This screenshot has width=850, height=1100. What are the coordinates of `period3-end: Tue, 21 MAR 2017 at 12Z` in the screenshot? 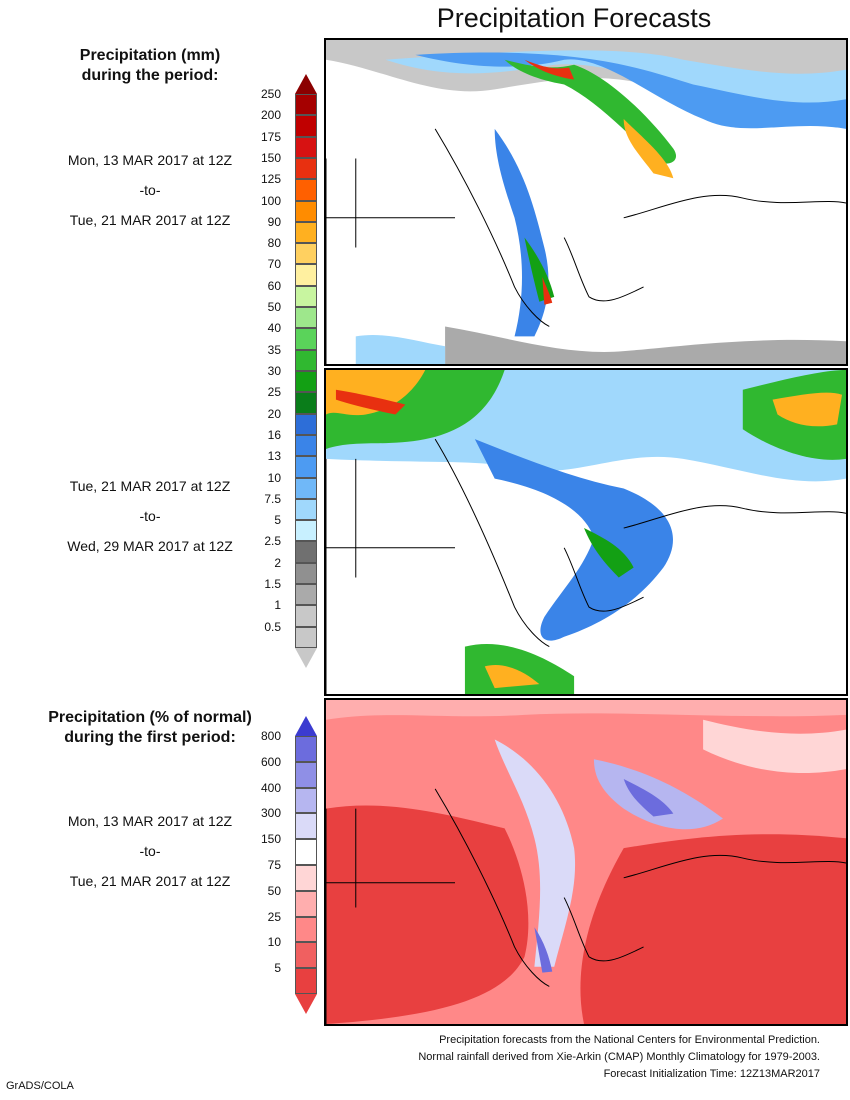 It's located at (150, 881).